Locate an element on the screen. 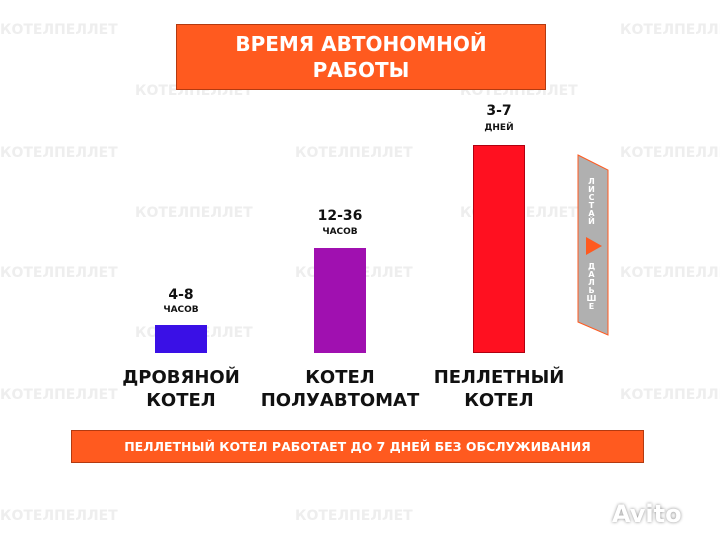 This screenshot has height=540, width=720. bar-value: 3-7 is located at coordinates (499, 111).